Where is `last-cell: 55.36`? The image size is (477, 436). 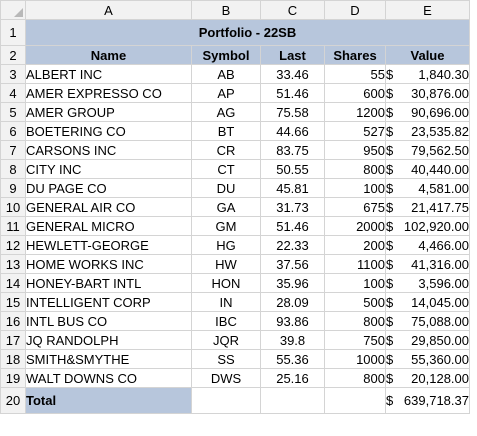
last-cell: 55.36 is located at coordinates (292, 359).